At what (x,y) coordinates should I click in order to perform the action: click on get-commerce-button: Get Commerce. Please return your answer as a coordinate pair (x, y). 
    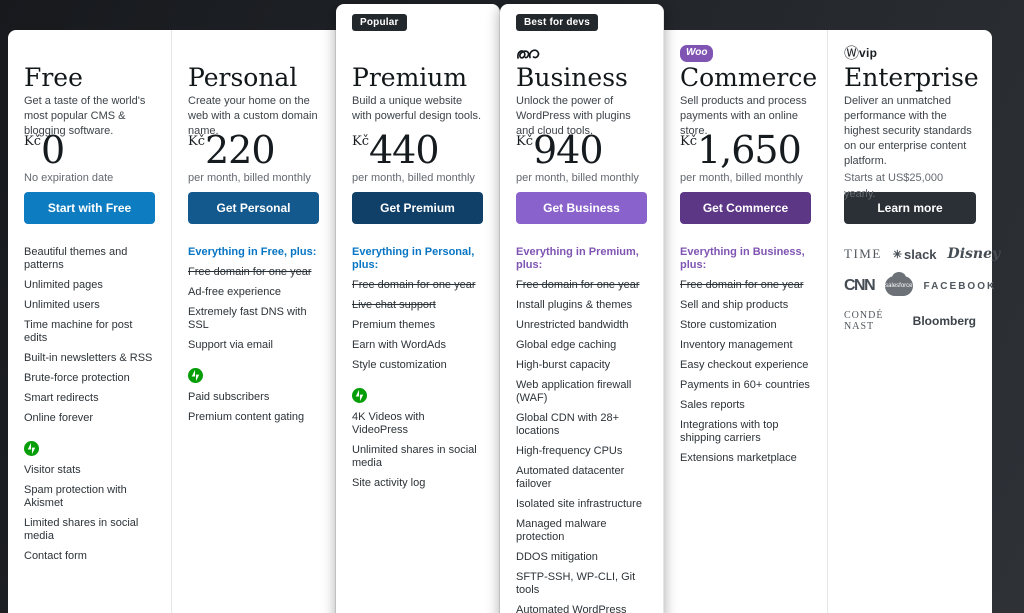
    Looking at the image, I should click on (745, 208).